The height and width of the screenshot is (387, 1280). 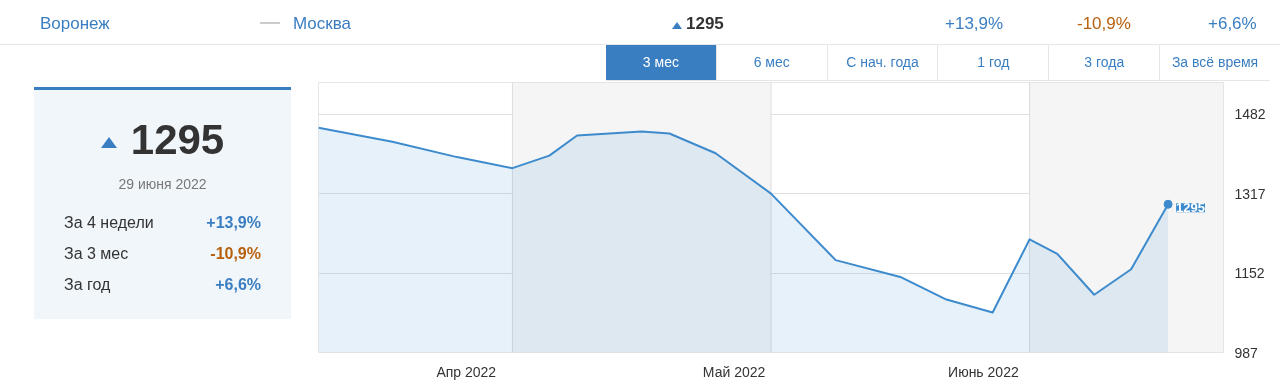 I want to click on text: Воронеж, so click(x=75, y=24).